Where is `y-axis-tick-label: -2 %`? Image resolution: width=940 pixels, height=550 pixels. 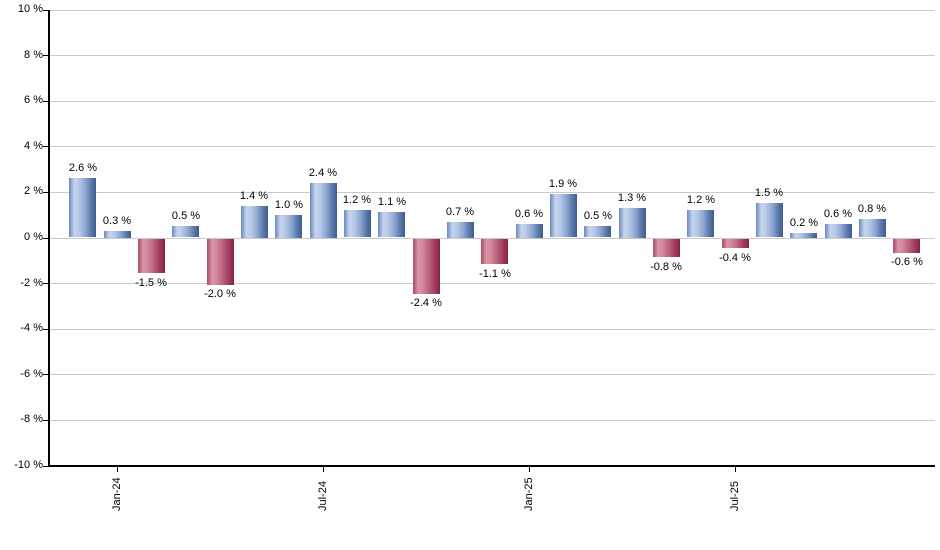 y-axis-tick-label: -2 % is located at coordinates (31, 283).